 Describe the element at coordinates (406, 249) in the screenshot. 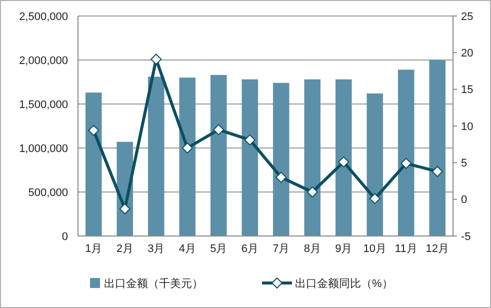

I see `x-tick-label: 11月` at that location.